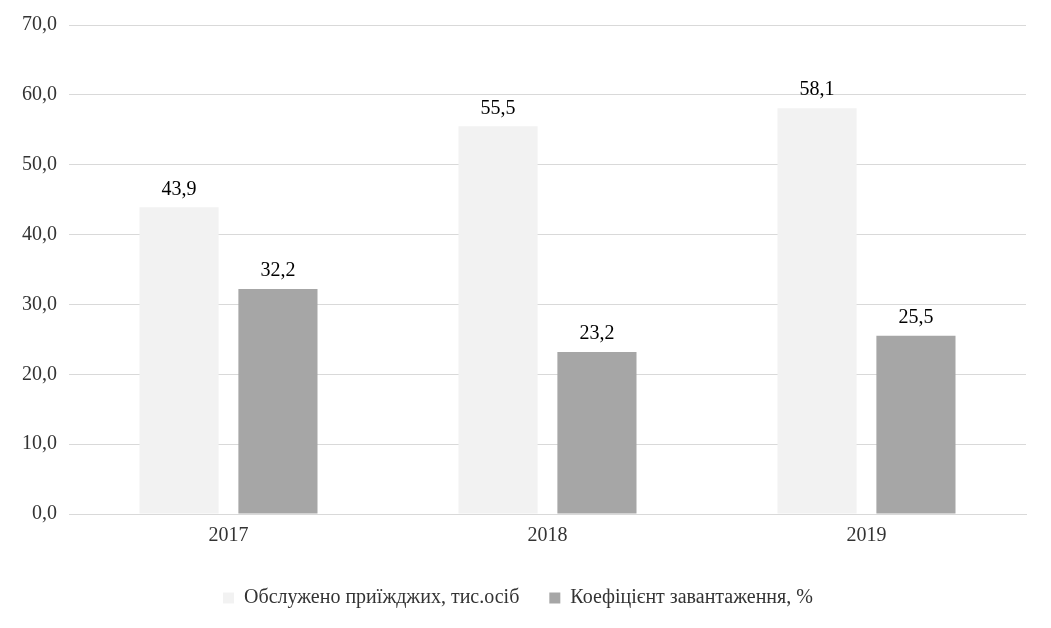 This screenshot has height=628, width=1051. What do you see at coordinates (278, 269) in the screenshot?
I see `data-label: 32,2` at bounding box center [278, 269].